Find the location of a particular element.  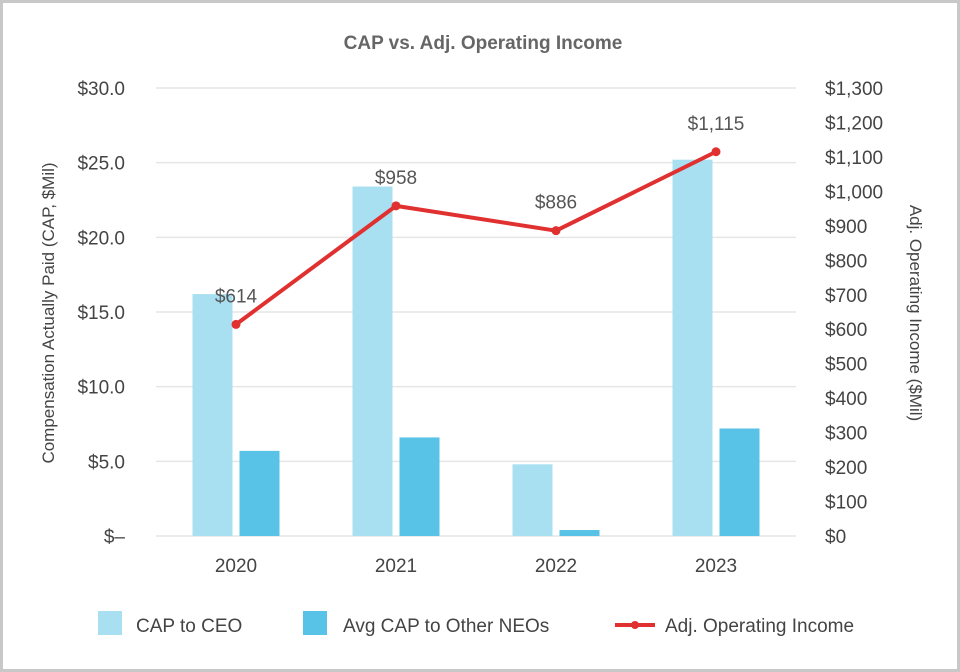

legend-label-cap-ceo: CAP to CEO is located at coordinates (189, 626).